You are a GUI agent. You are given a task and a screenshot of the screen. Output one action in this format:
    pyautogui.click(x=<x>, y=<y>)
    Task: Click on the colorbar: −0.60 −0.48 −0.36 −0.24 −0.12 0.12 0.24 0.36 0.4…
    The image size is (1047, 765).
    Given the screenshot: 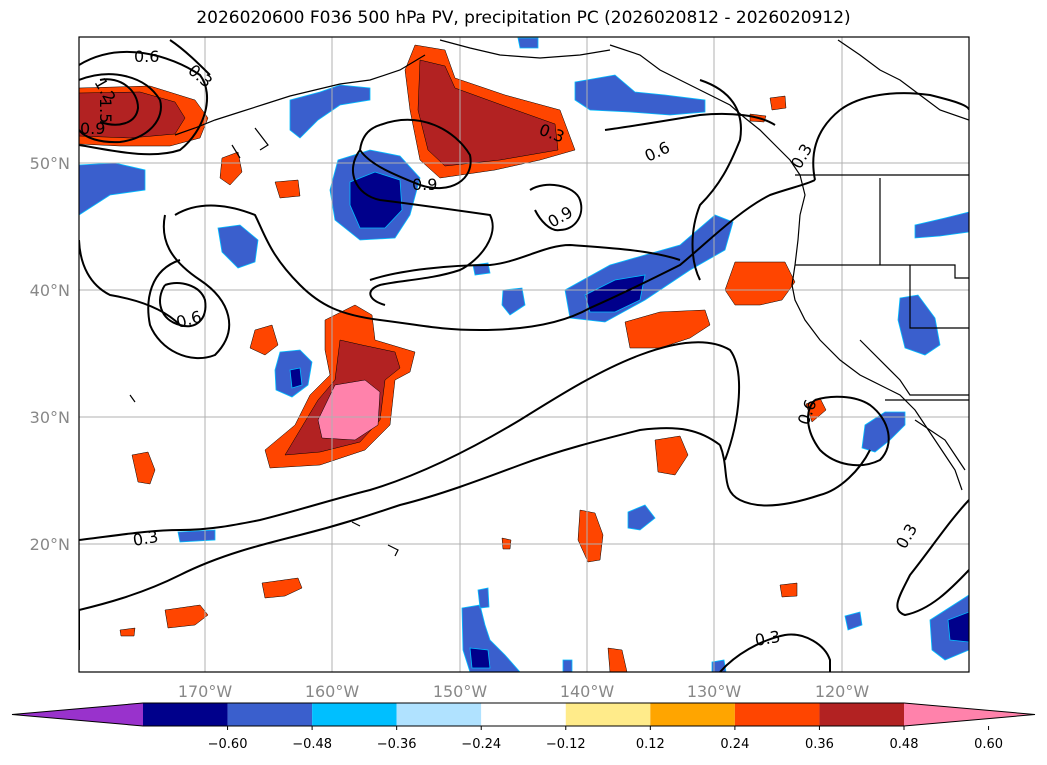 What is the action you would take?
    pyautogui.click(x=523, y=727)
    